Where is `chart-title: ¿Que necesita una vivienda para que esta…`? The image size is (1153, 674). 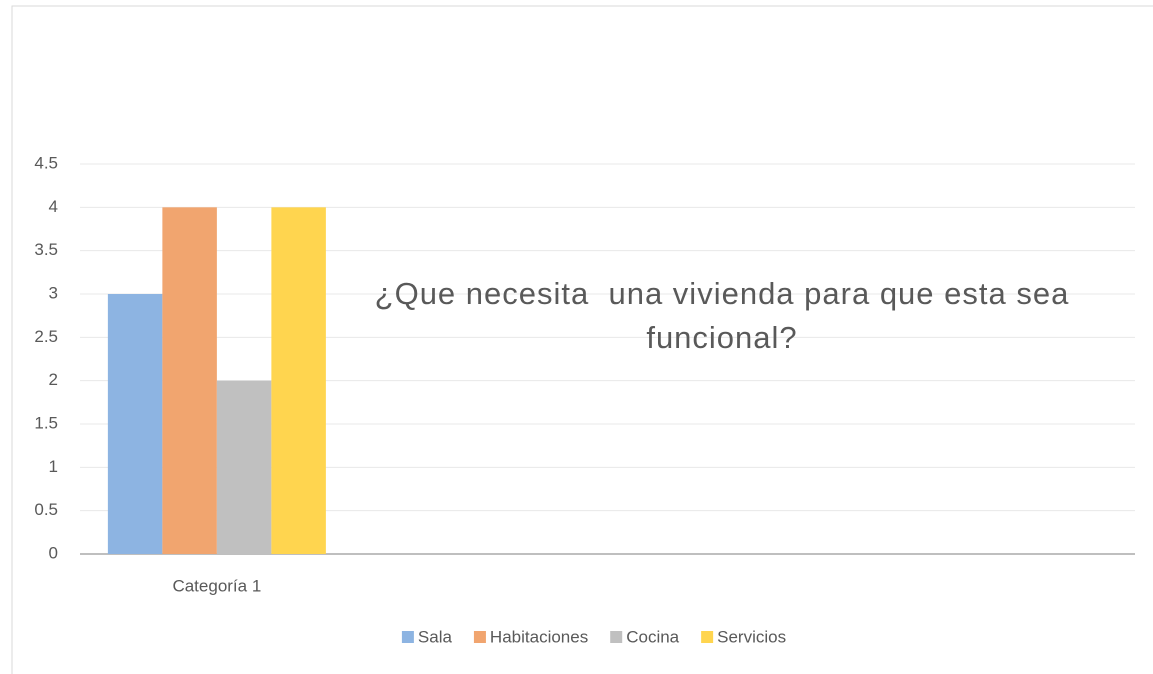
chart-title: ¿Que necesita una vivienda para que esta… is located at coordinates (722, 315).